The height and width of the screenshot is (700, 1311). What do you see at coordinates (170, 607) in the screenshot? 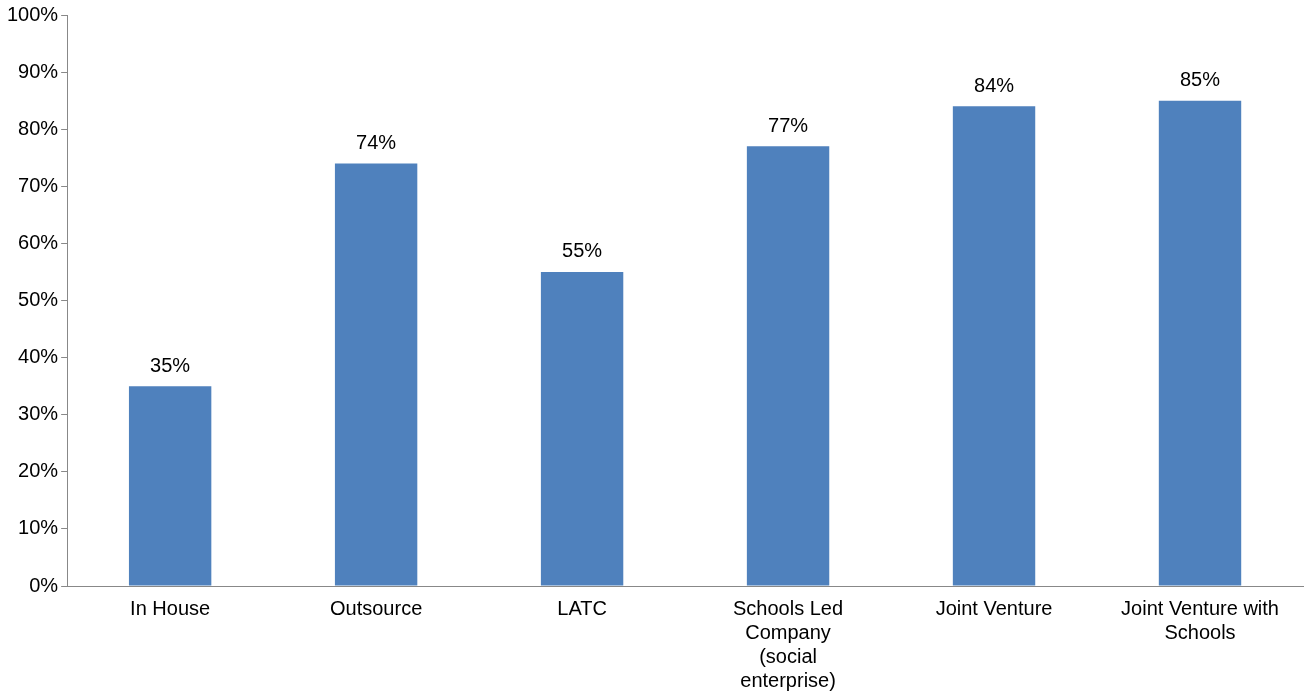
I see `x-tick-label: In House` at bounding box center [170, 607].